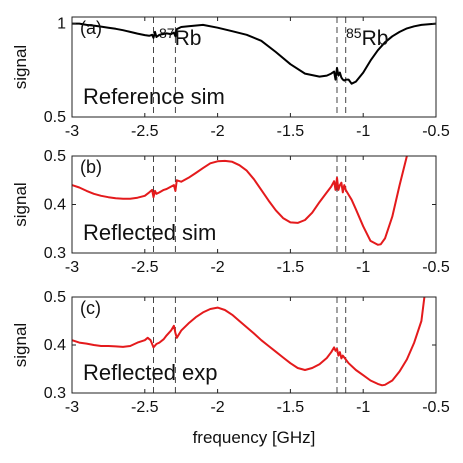 This screenshot has height=463, width=463. What do you see at coordinates (250, 345) in the screenshot?
I see `panel-c-reference-lines` at bounding box center [250, 345].